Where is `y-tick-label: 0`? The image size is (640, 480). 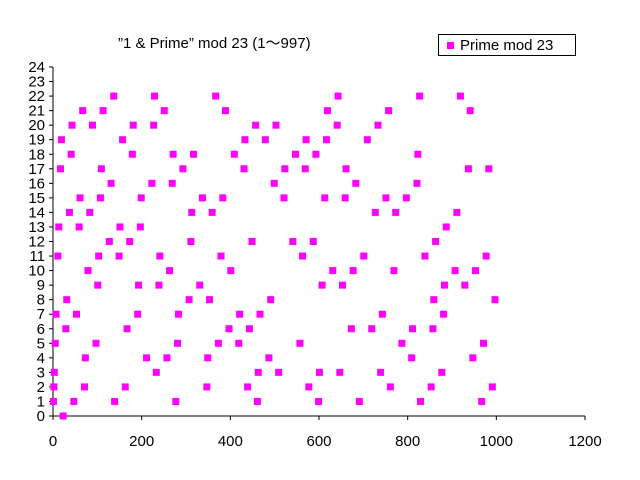
y-tick-label: 0 is located at coordinates (41, 416).